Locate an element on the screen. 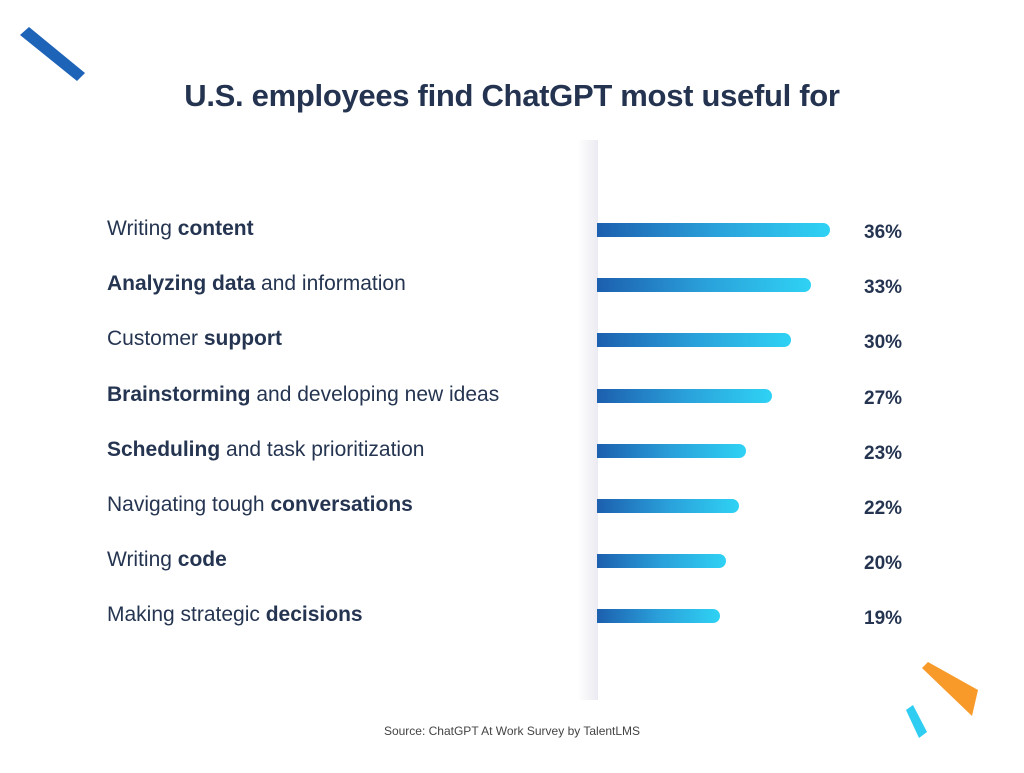 The width and height of the screenshot is (1024, 773). cyan-stroke-decoration is located at coordinates (916, 721).